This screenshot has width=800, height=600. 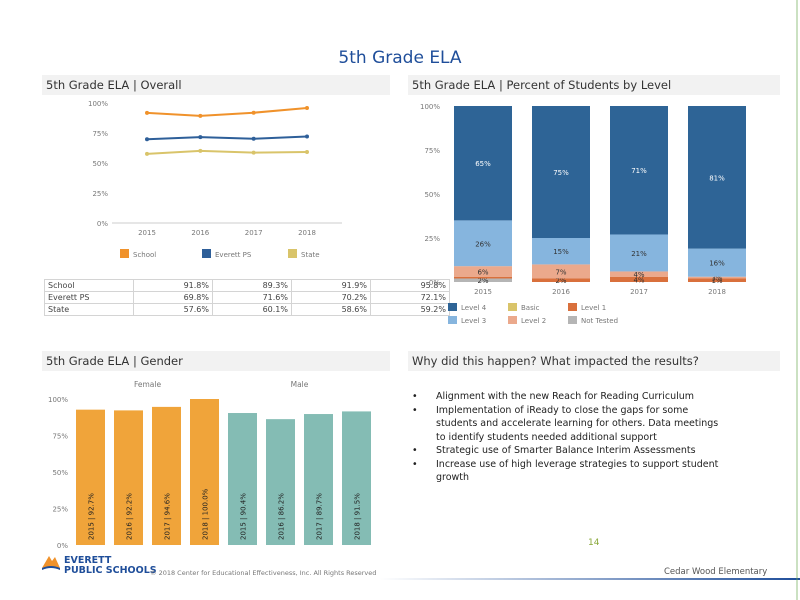 What do you see at coordinates (310, 255) in the screenshot?
I see `legend-label: State` at bounding box center [310, 255].